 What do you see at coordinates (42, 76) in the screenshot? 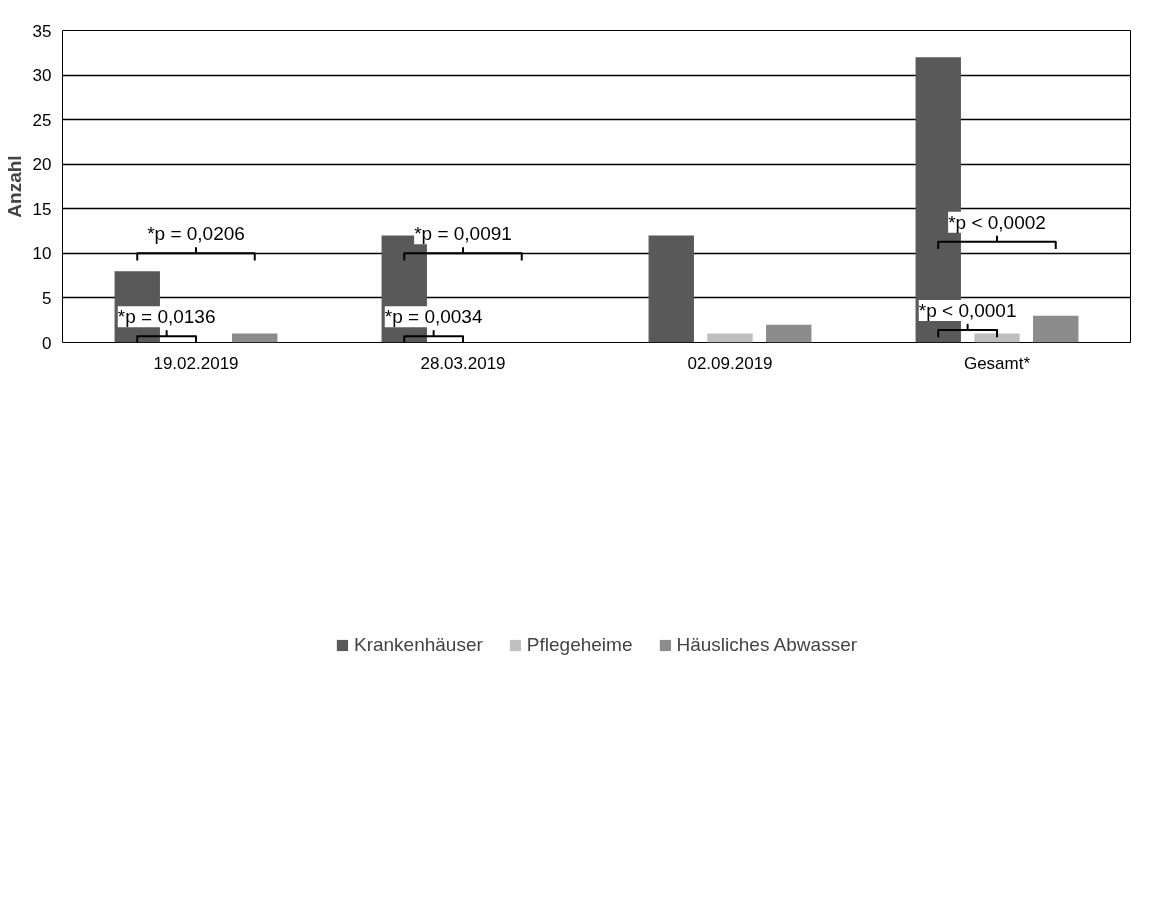
I see `y-tick-label: 30` at bounding box center [42, 76].